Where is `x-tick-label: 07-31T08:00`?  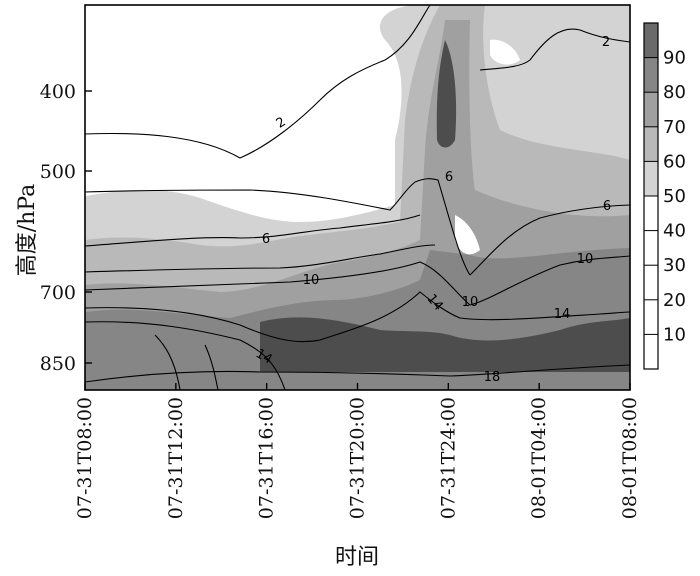
x-tick-label: 07-31T08:00 is located at coordinates (85, 458).